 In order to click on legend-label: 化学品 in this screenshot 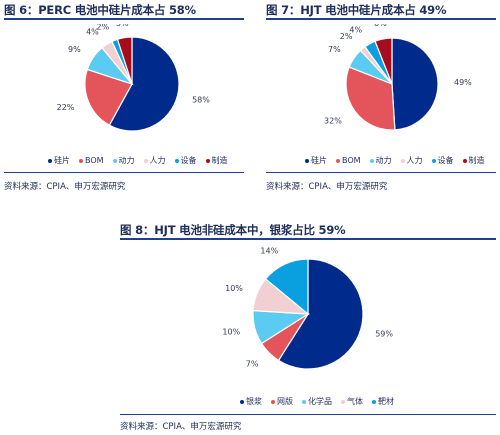, I will do `click(320, 401)`.